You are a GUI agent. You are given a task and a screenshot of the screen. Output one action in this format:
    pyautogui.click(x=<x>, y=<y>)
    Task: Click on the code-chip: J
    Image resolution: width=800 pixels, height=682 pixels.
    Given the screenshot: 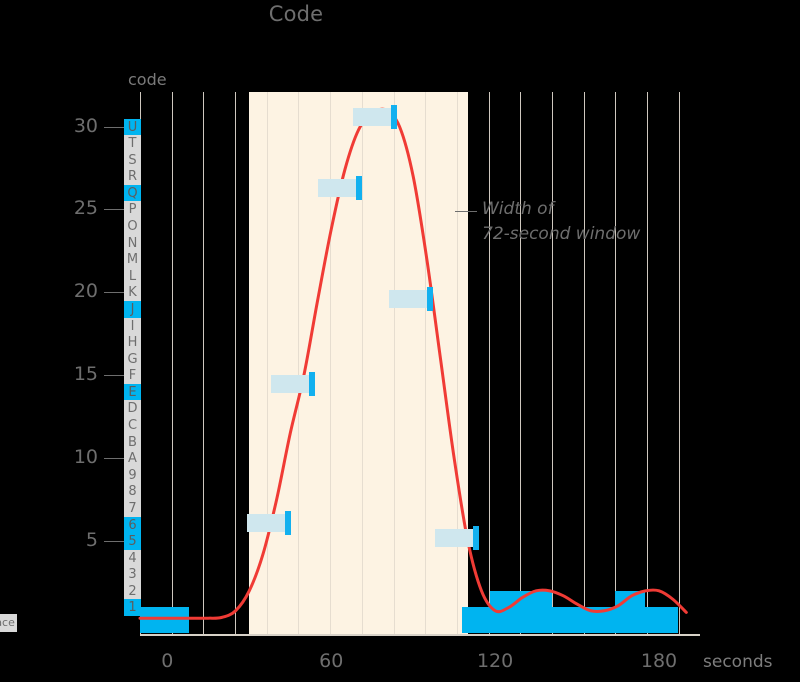 What is the action you would take?
    pyautogui.click(x=132, y=309)
    